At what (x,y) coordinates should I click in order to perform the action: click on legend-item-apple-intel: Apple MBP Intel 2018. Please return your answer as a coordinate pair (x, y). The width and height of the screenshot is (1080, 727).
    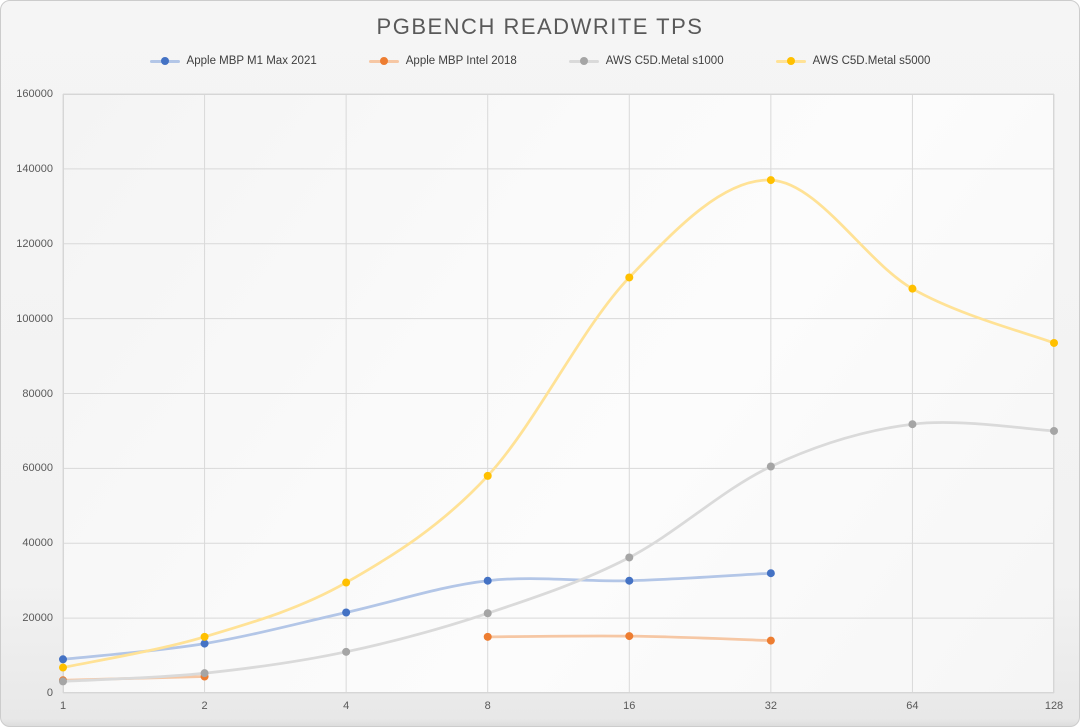
    Looking at the image, I should click on (442, 61).